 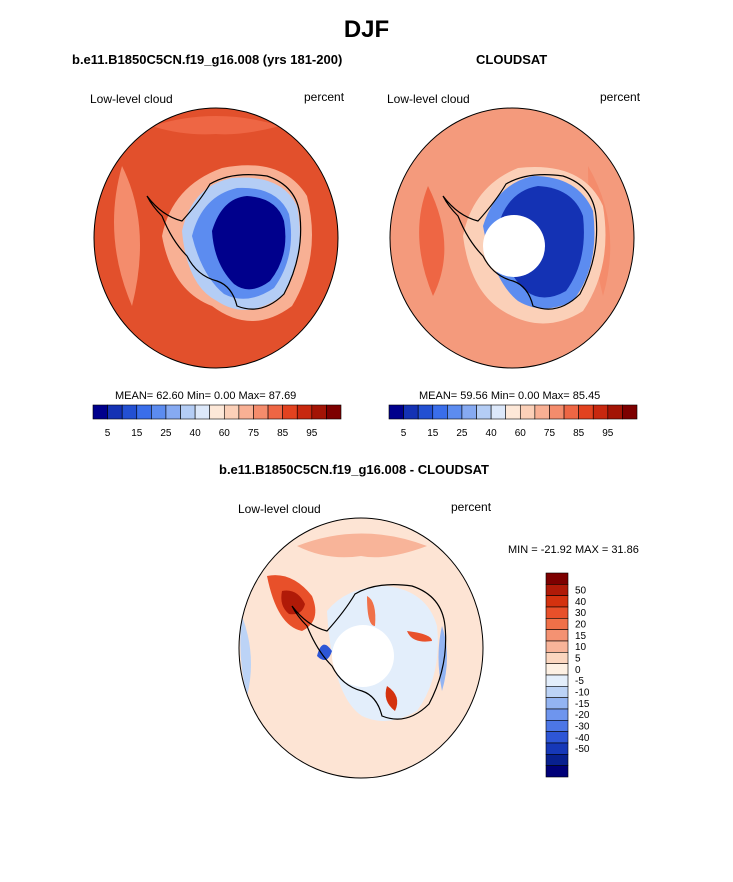 I want to click on diff-panel-title: b.e11.B1850C5CN.f19_g16.008 - CLOUDSAT, so click(x=354, y=469).